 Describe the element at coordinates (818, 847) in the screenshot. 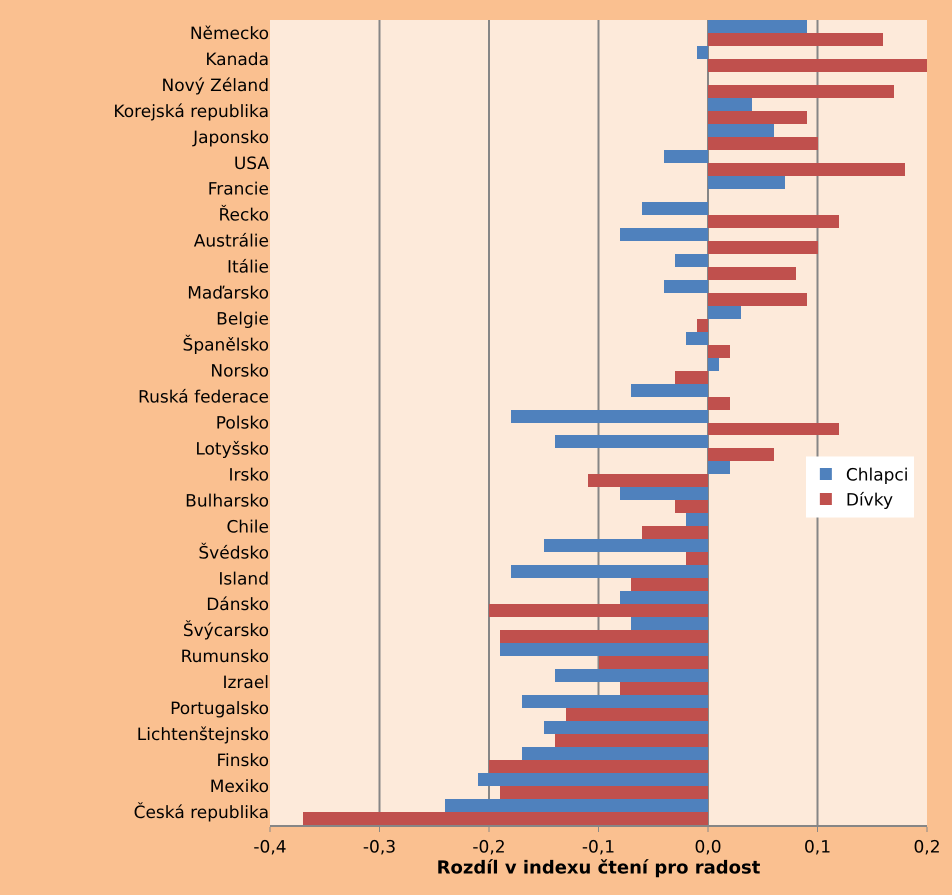

I see `x-tick-label: 0,1` at that location.